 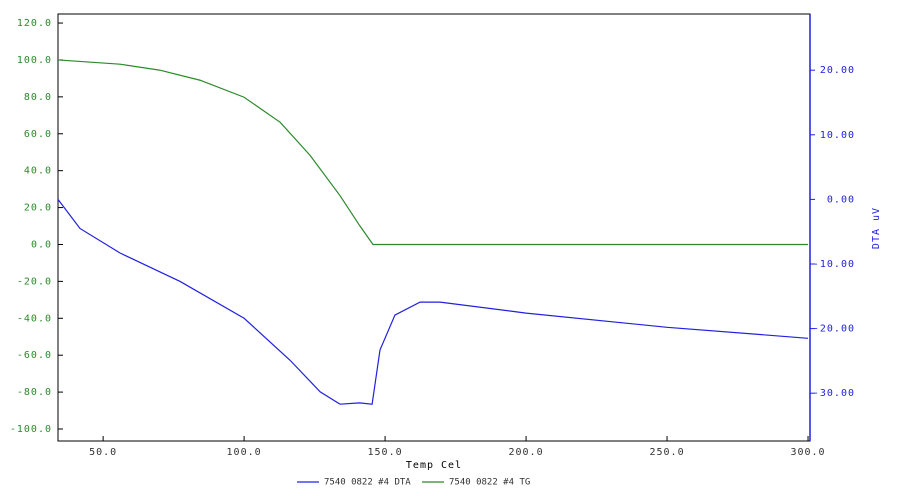 What do you see at coordinates (434, 465) in the screenshot?
I see `x-axis-label: Temp Cel` at bounding box center [434, 465].